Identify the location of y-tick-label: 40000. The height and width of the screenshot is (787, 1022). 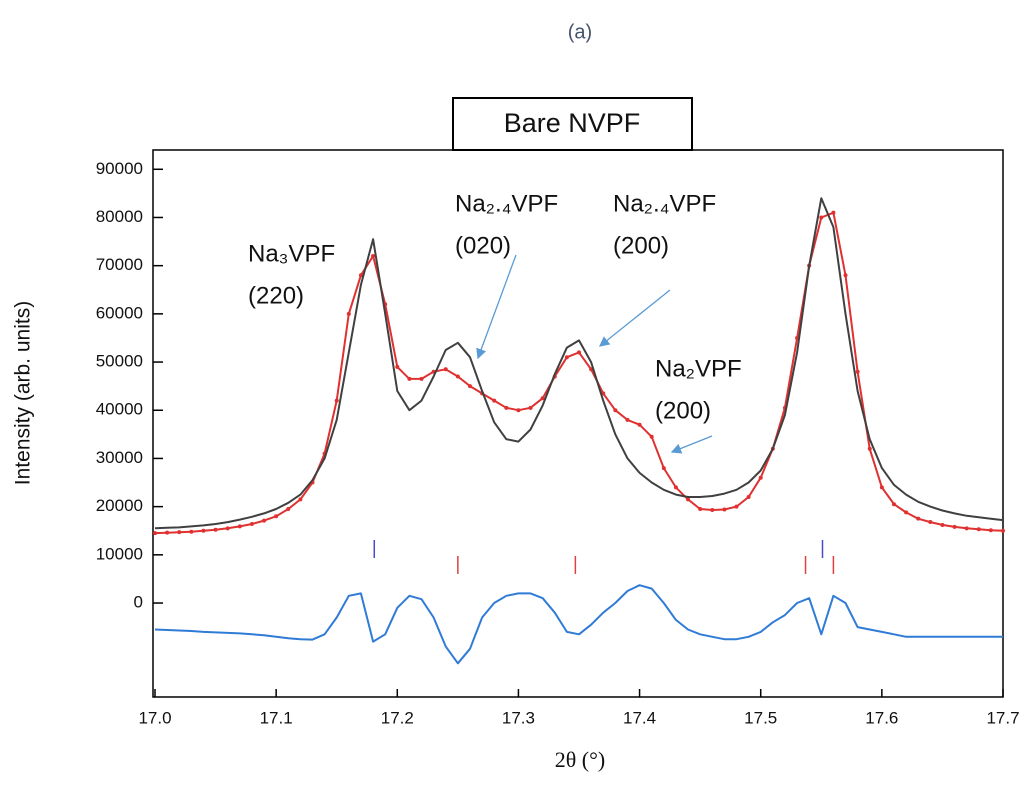
(119, 409).